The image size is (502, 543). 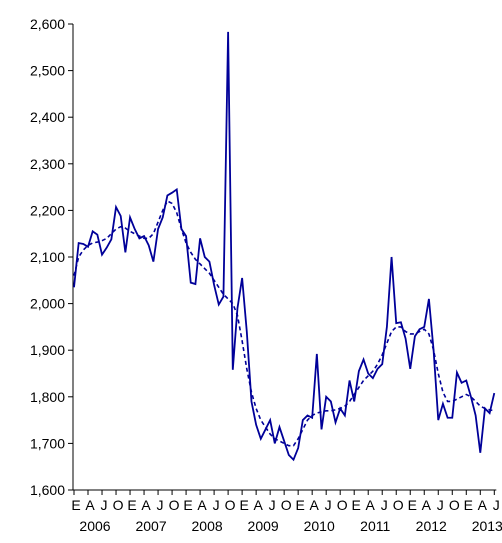 What do you see at coordinates (47, 304) in the screenshot?
I see `y-tick-label: 2,000` at bounding box center [47, 304].